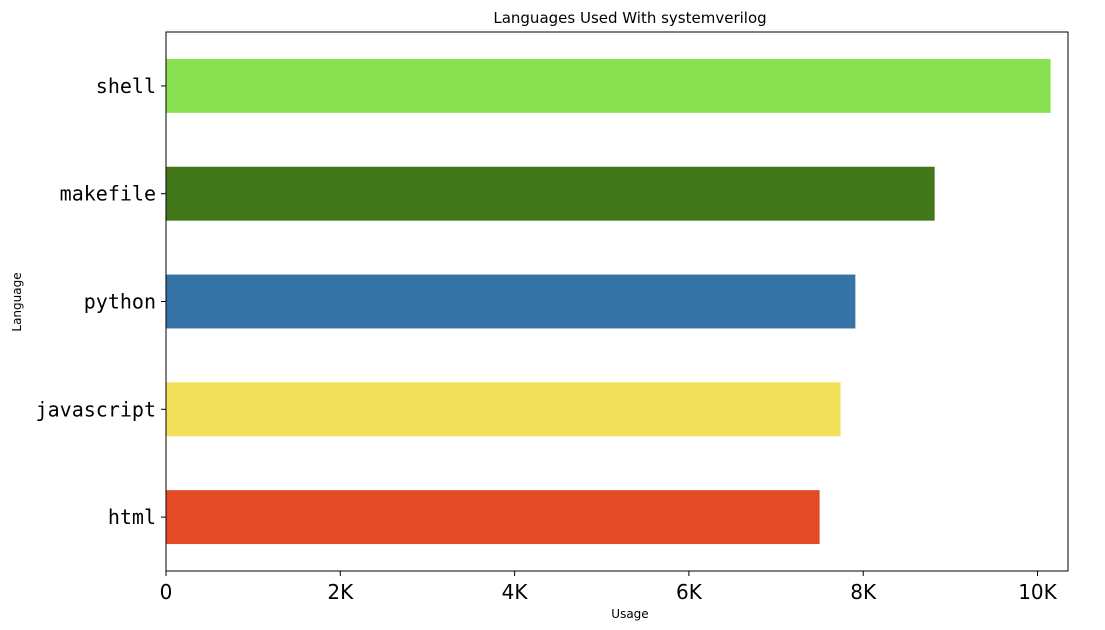 This screenshot has width=1105, height=630. Describe the element at coordinates (132, 517) in the screenshot. I see `y-tick-label-html: html` at that location.